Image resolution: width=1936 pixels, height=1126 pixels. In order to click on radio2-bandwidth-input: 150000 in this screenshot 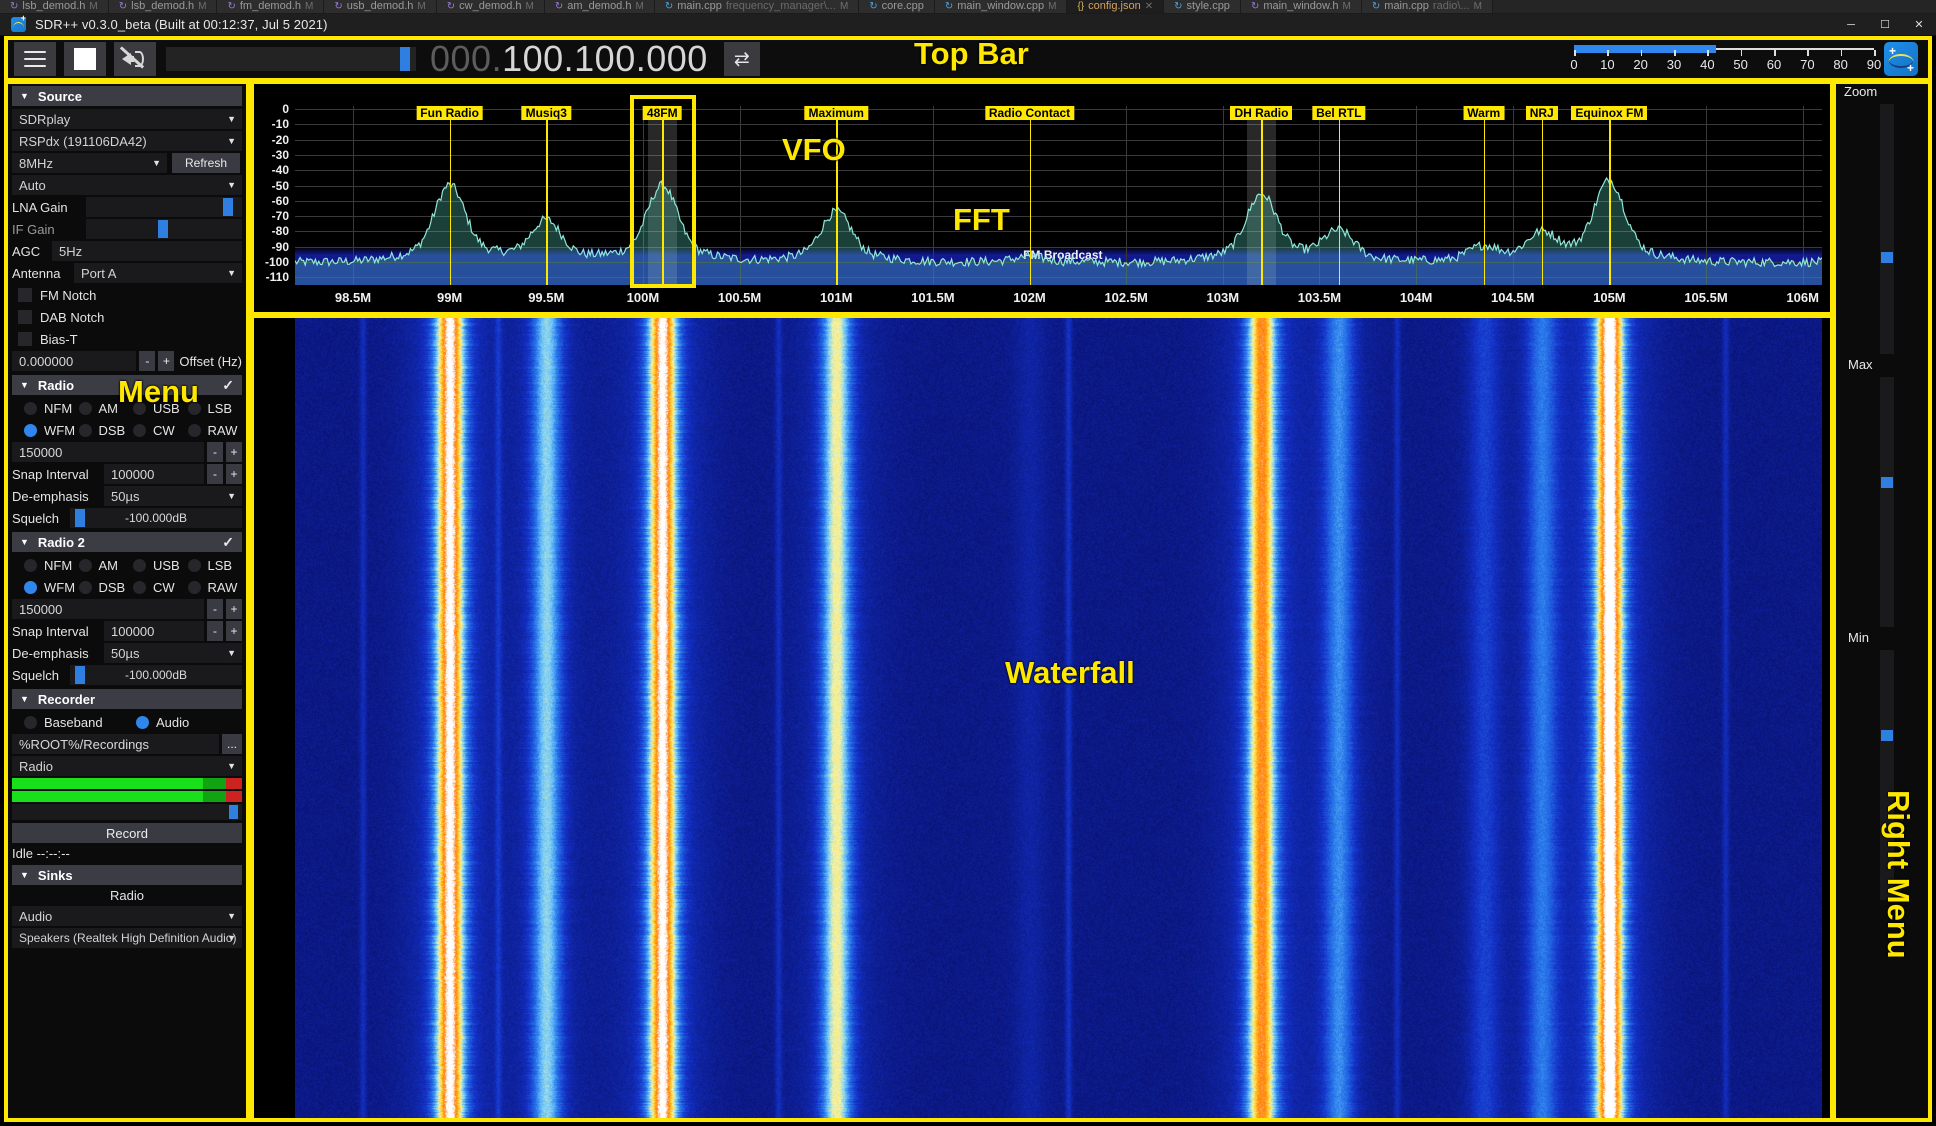, I will do `click(108, 609)`.